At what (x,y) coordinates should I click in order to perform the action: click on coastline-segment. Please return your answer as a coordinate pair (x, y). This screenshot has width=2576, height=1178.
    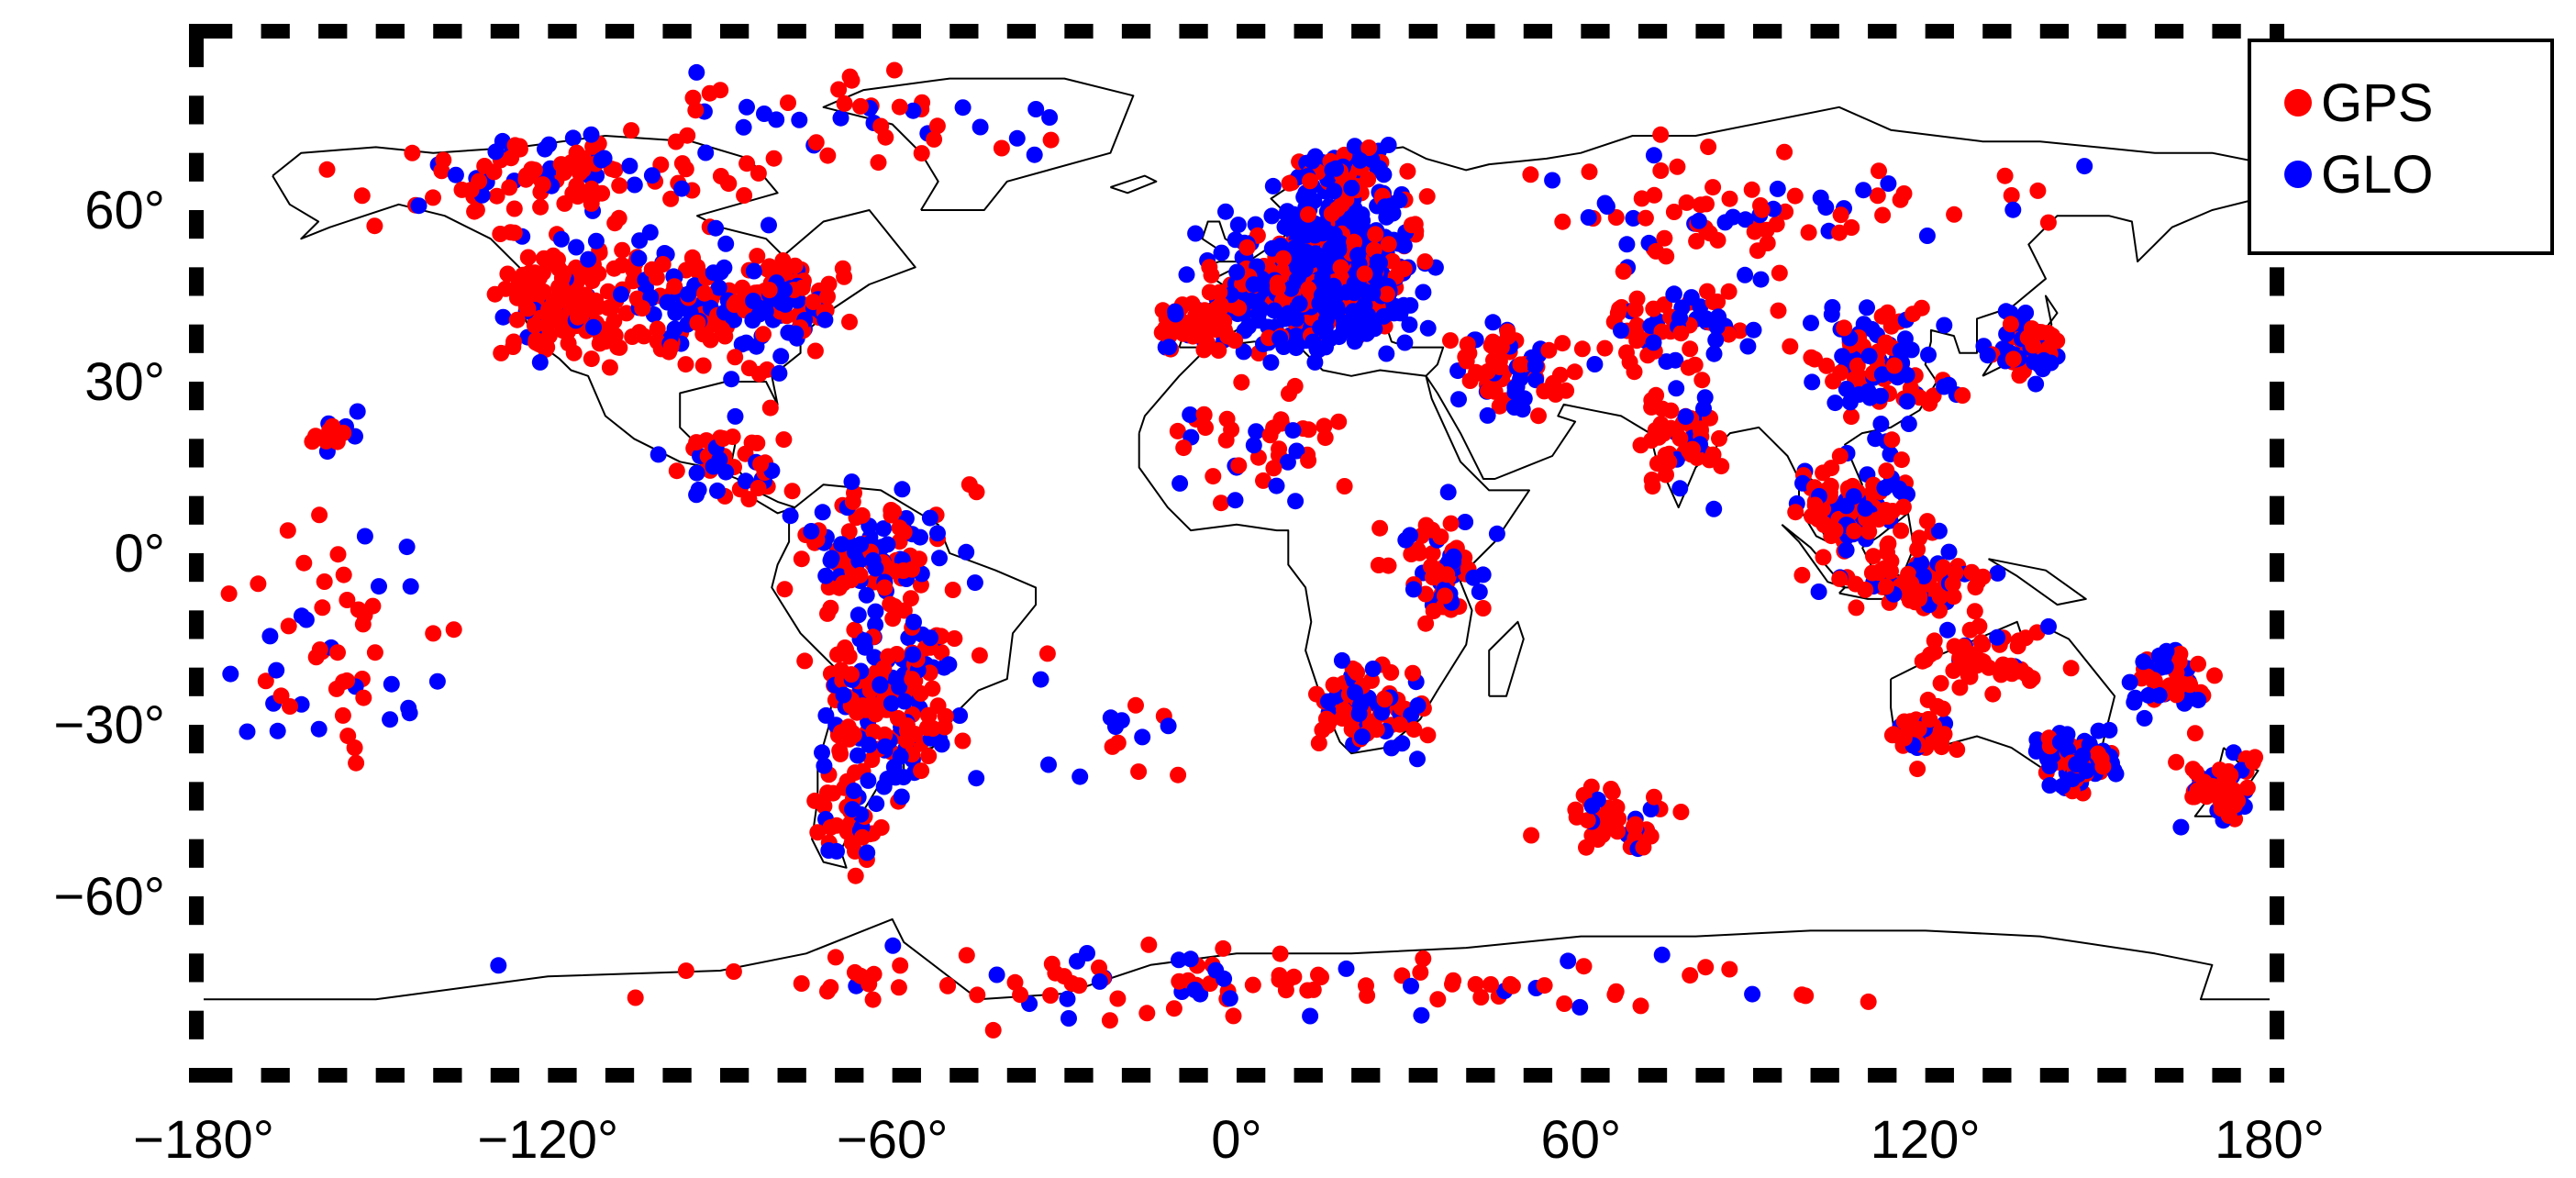
    Looking at the image, I should click on (1506, 659).